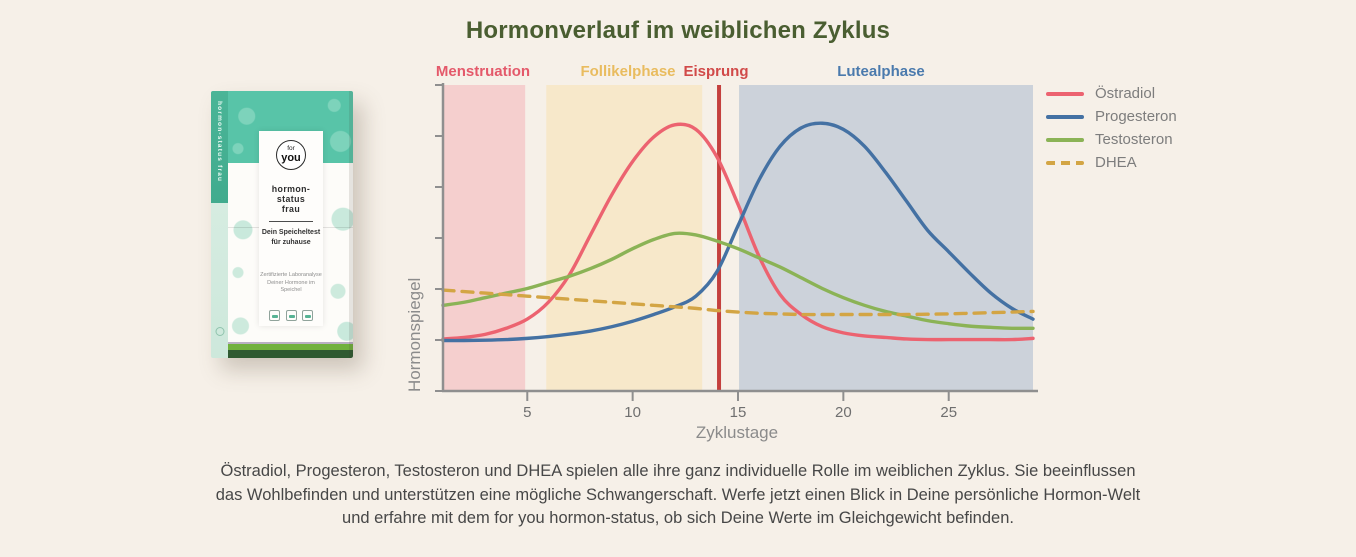  I want to click on legend-label: Progesteron, so click(1136, 116).